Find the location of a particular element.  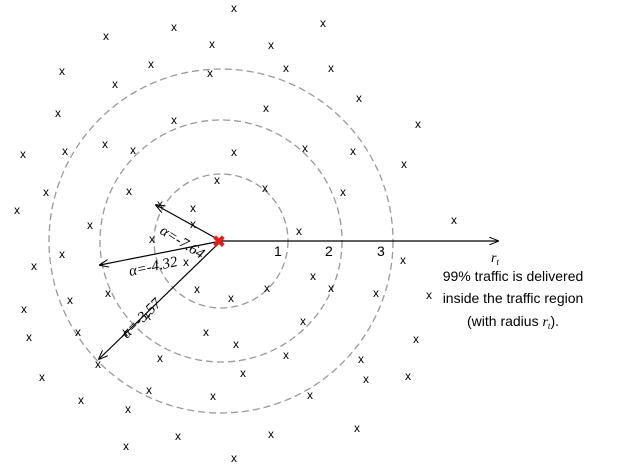

center-node-icon: ✖ is located at coordinates (218, 242).